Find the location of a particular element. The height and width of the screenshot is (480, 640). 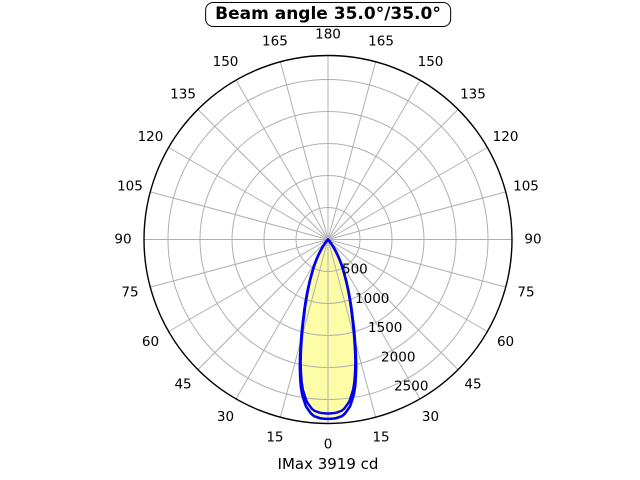

angle-tick-label: 180 is located at coordinates (328, 35).